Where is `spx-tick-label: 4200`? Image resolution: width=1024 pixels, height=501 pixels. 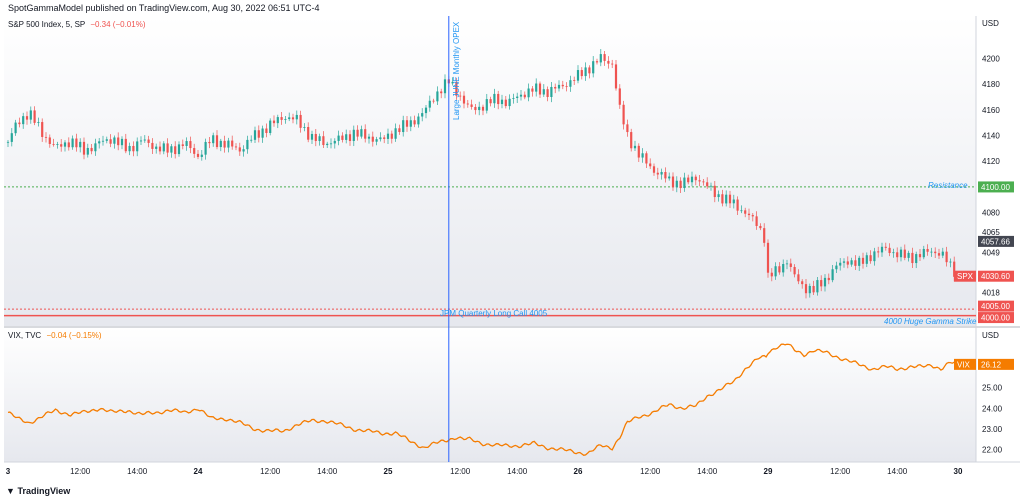
spx-tick-label: 4200 is located at coordinates (991, 58).